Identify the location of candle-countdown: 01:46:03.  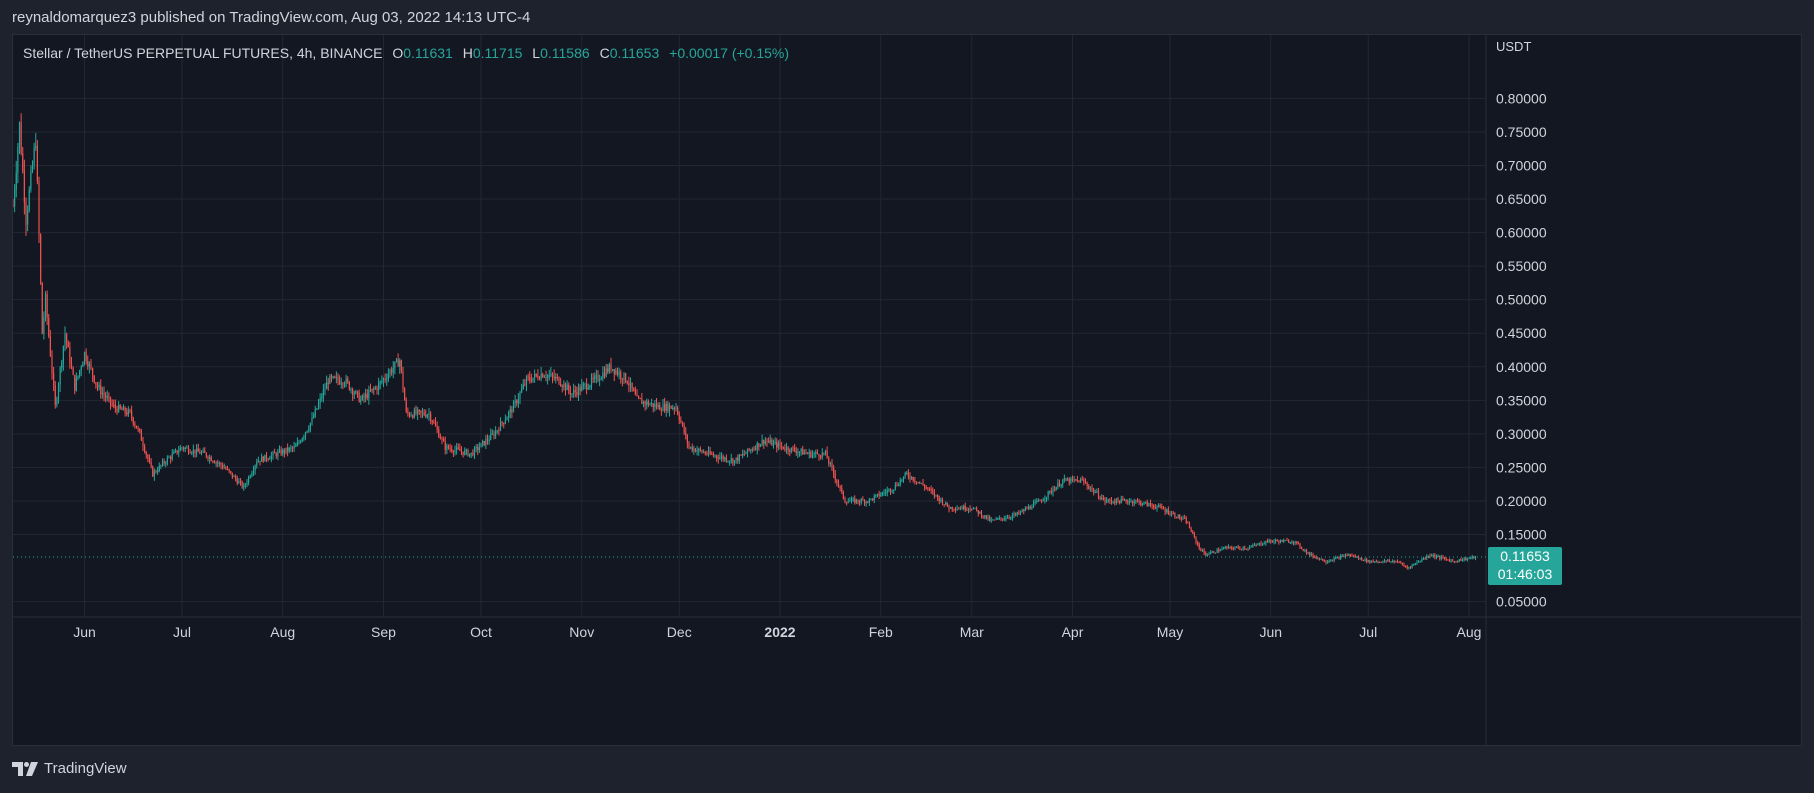
(1525, 574).